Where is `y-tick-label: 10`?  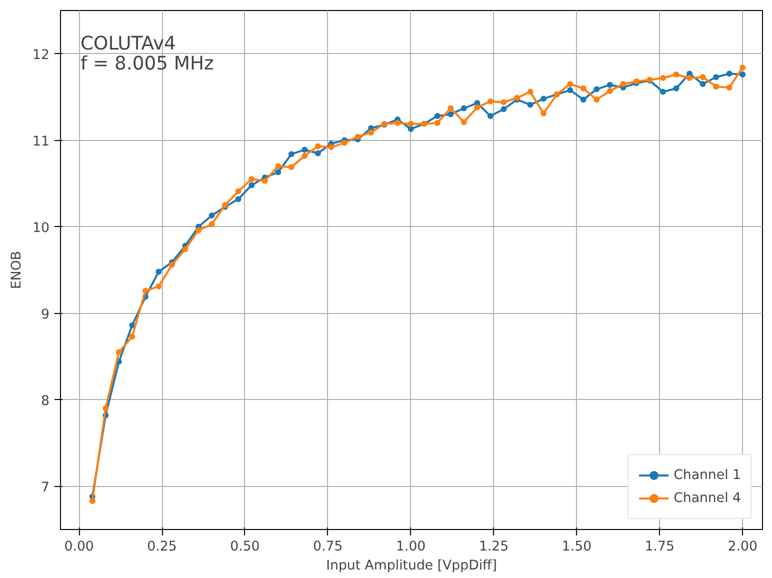 y-tick-label: 10 is located at coordinates (41, 228).